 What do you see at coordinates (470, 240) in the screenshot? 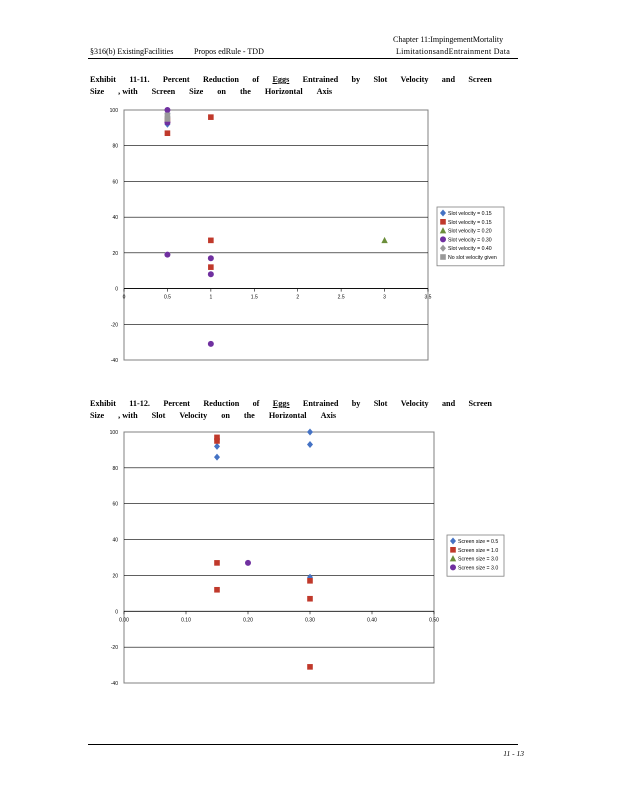
I see `legend-label: Slot velocity = 0.30` at bounding box center [470, 240].